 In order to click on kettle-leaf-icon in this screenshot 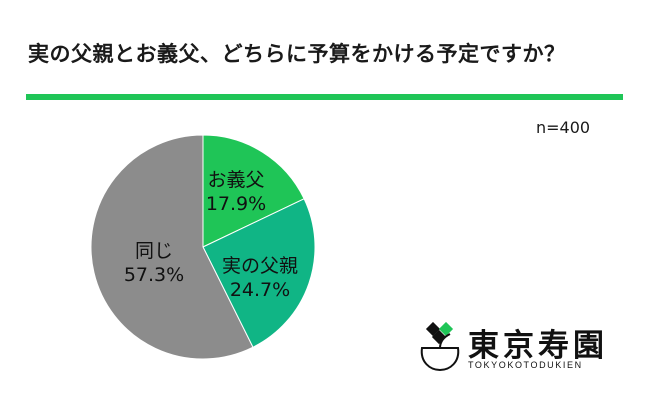, I will do `click(440, 347)`.